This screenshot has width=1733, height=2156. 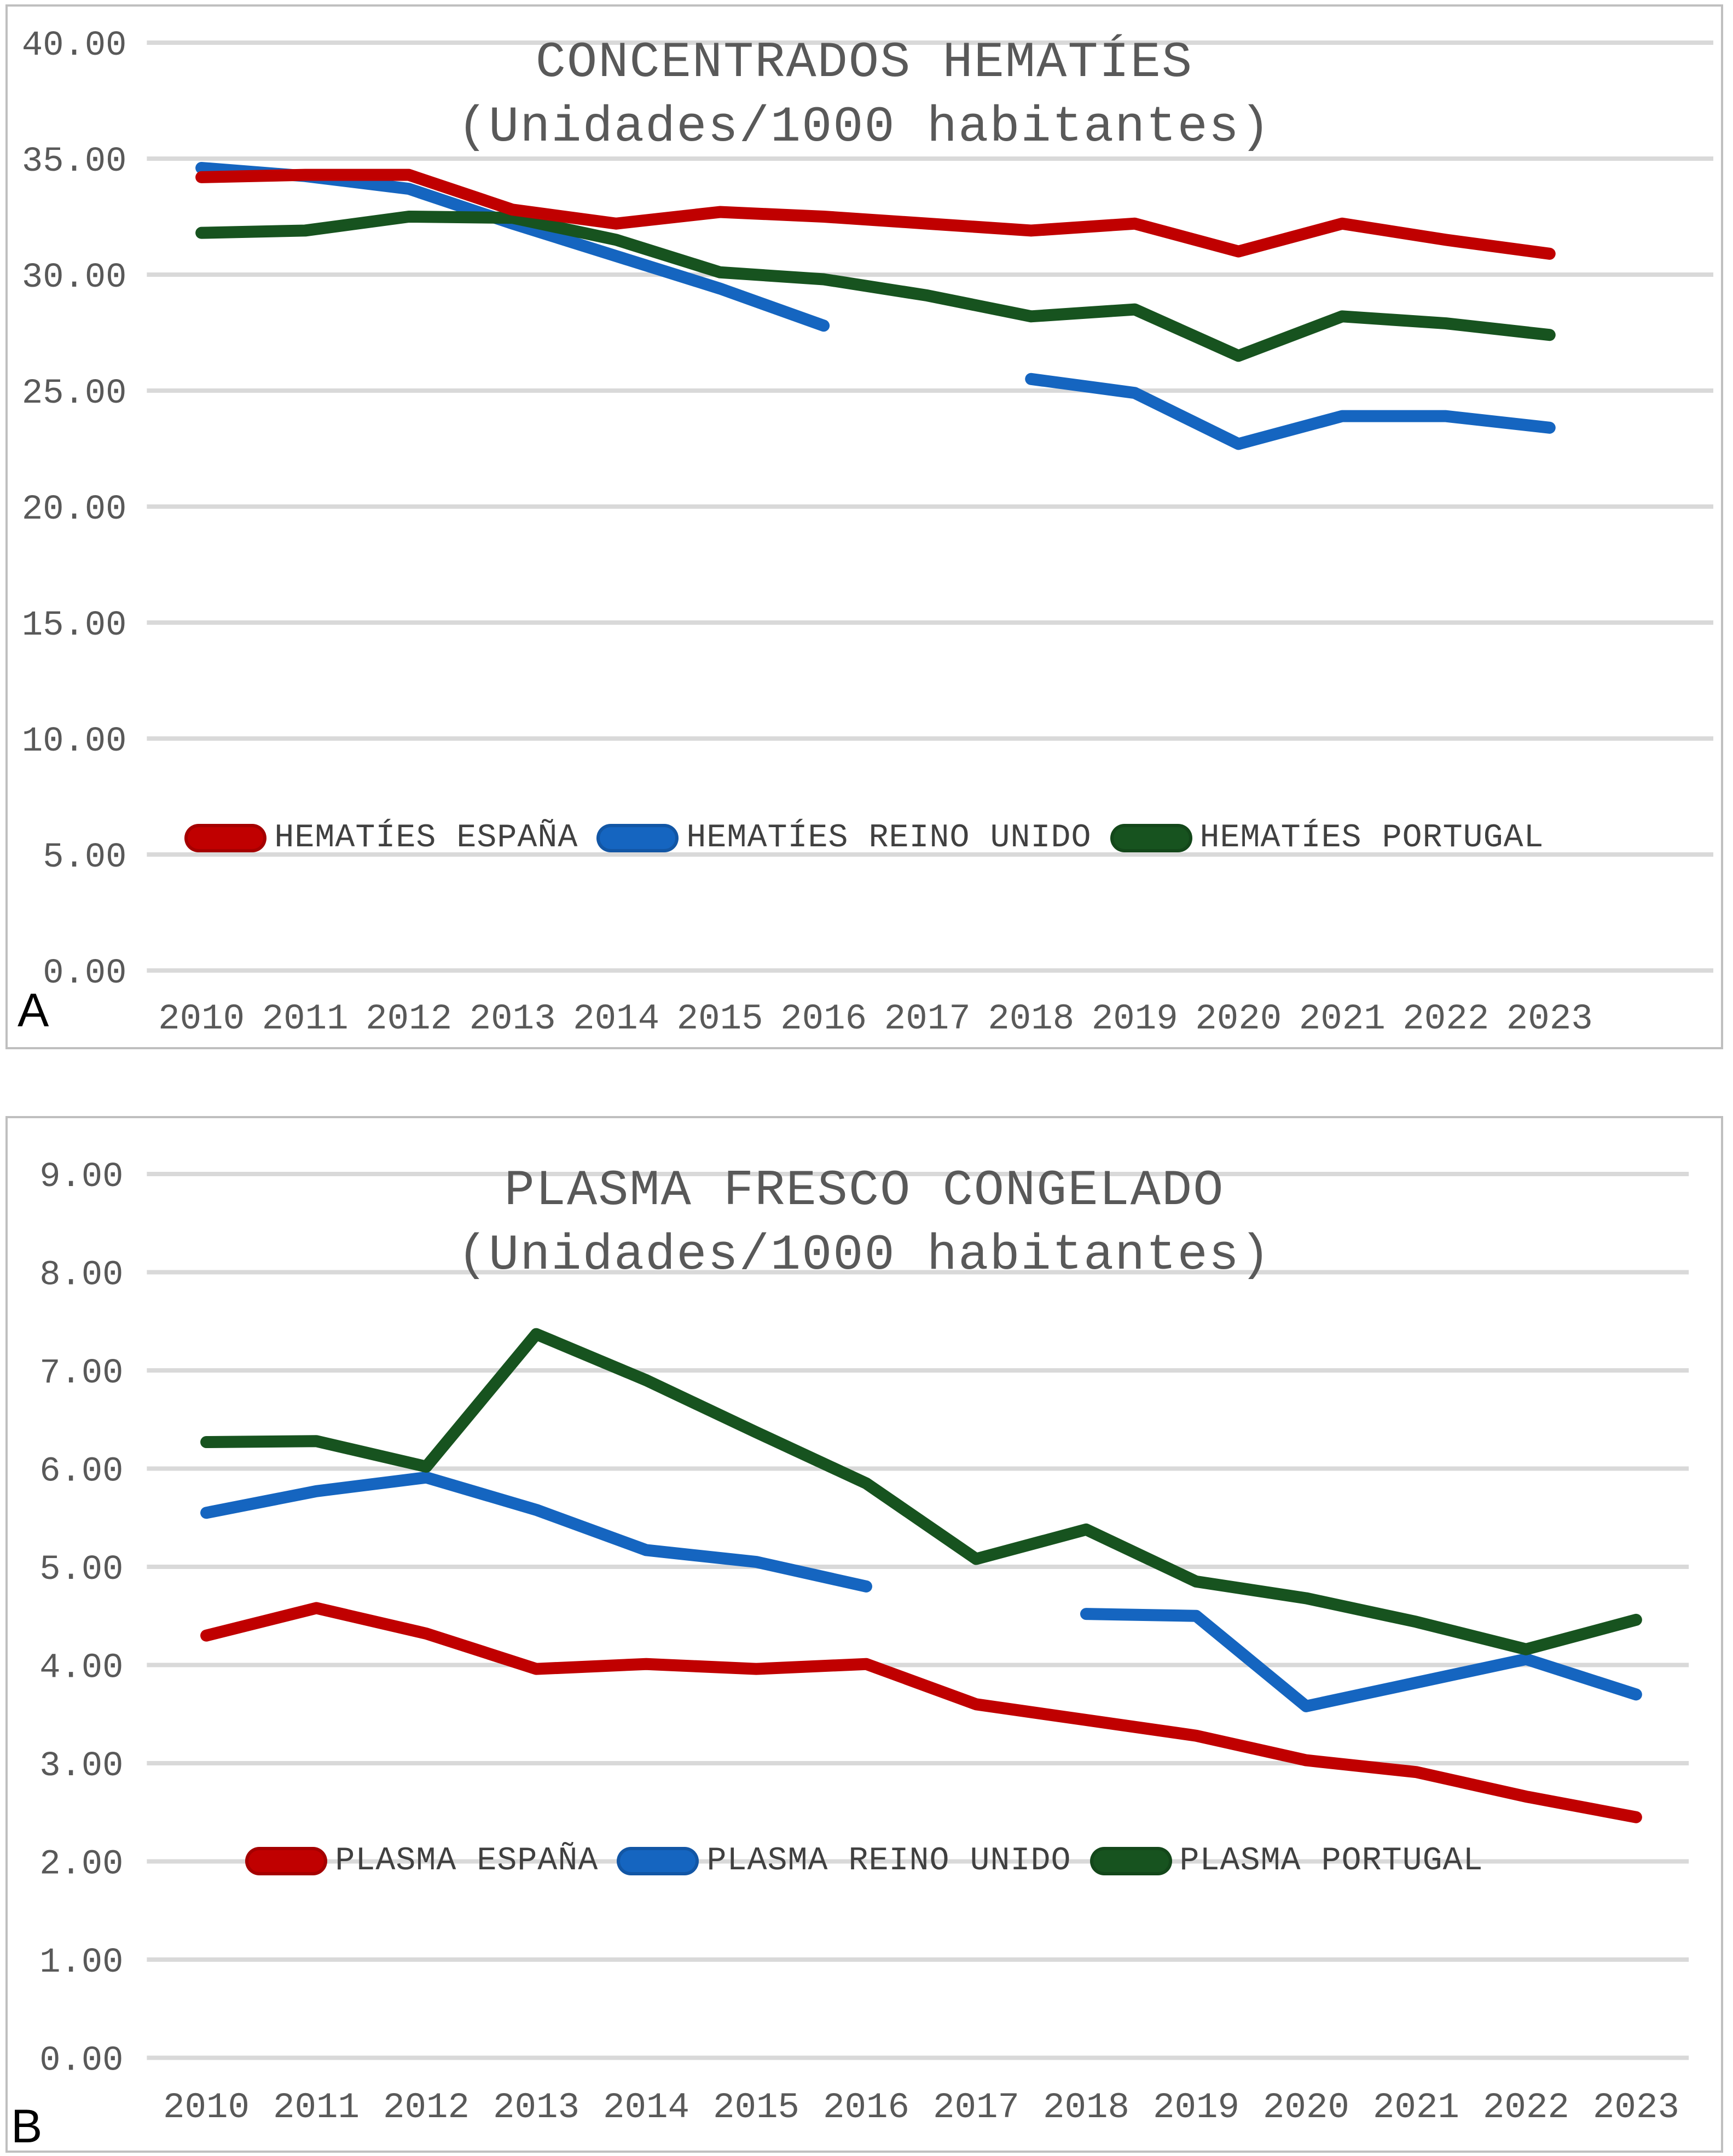 What do you see at coordinates (74, 278) in the screenshot?
I see `y-axis-tick-label: 30.00` at bounding box center [74, 278].